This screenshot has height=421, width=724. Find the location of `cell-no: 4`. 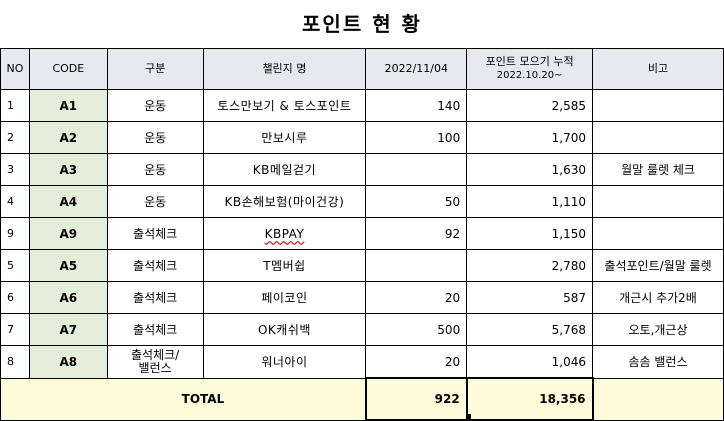

cell-no: 4 is located at coordinates (15, 201).